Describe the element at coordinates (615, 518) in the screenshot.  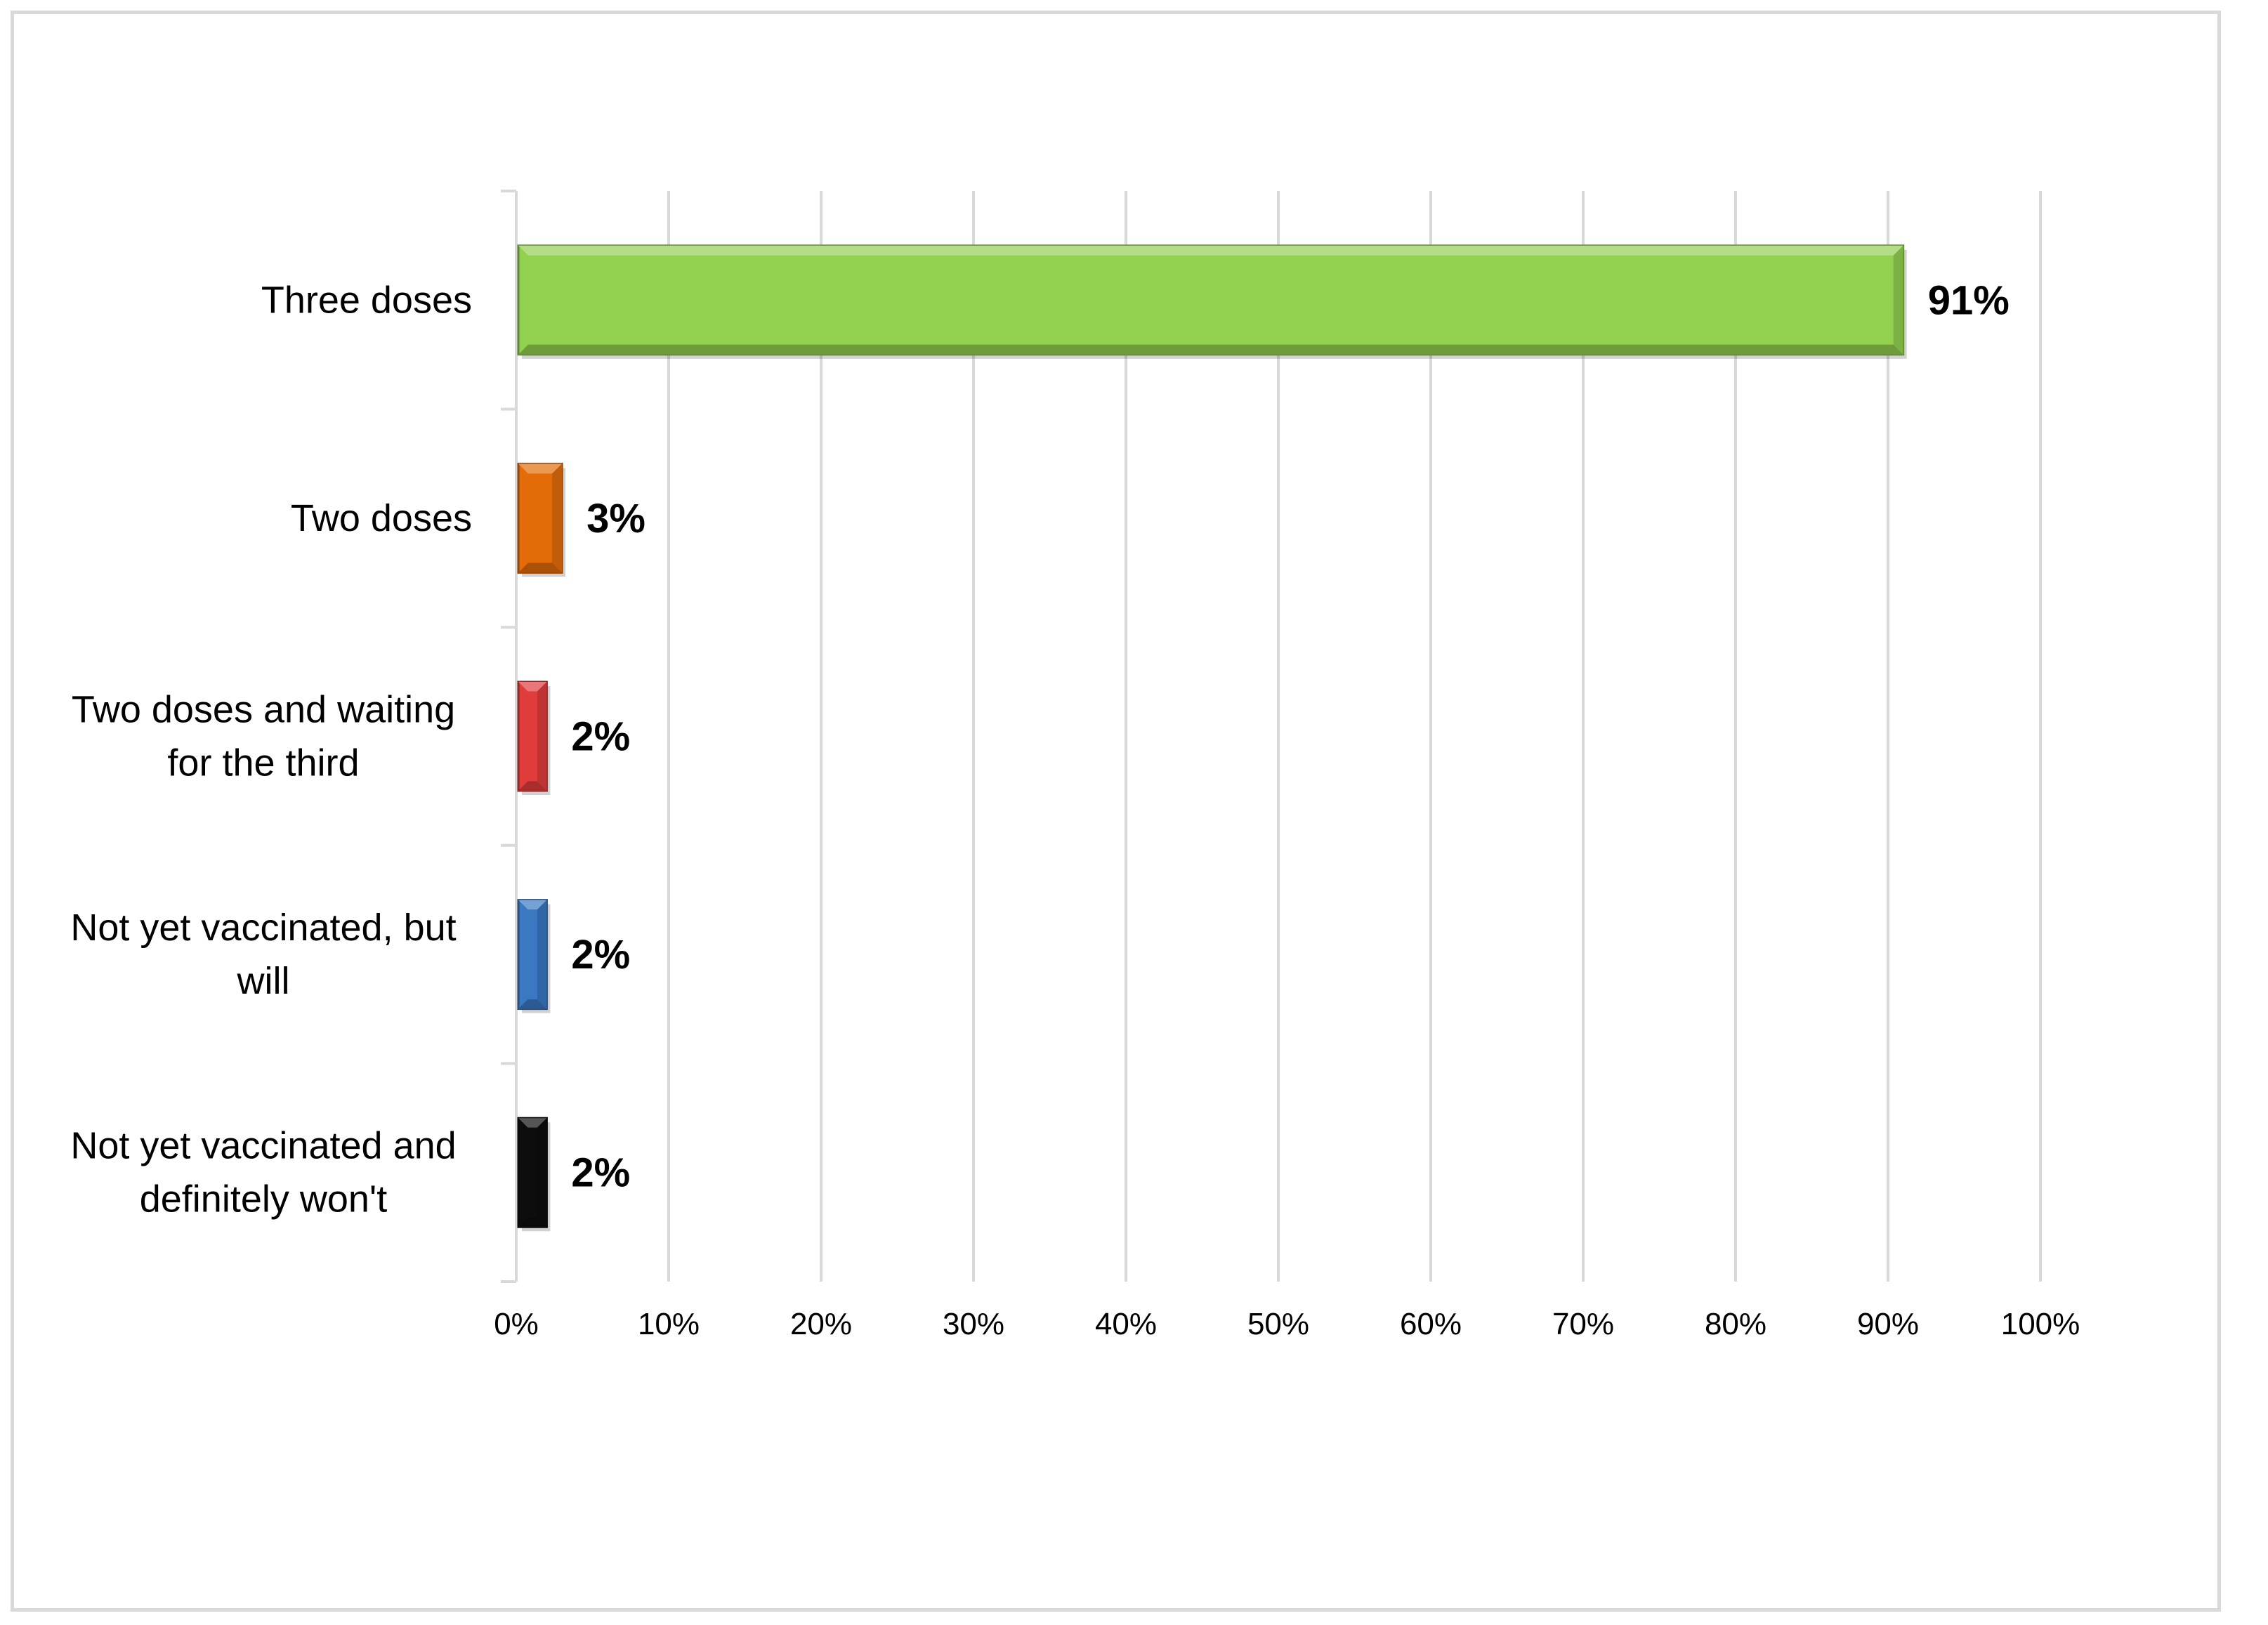
I see `data-label: 3%` at that location.